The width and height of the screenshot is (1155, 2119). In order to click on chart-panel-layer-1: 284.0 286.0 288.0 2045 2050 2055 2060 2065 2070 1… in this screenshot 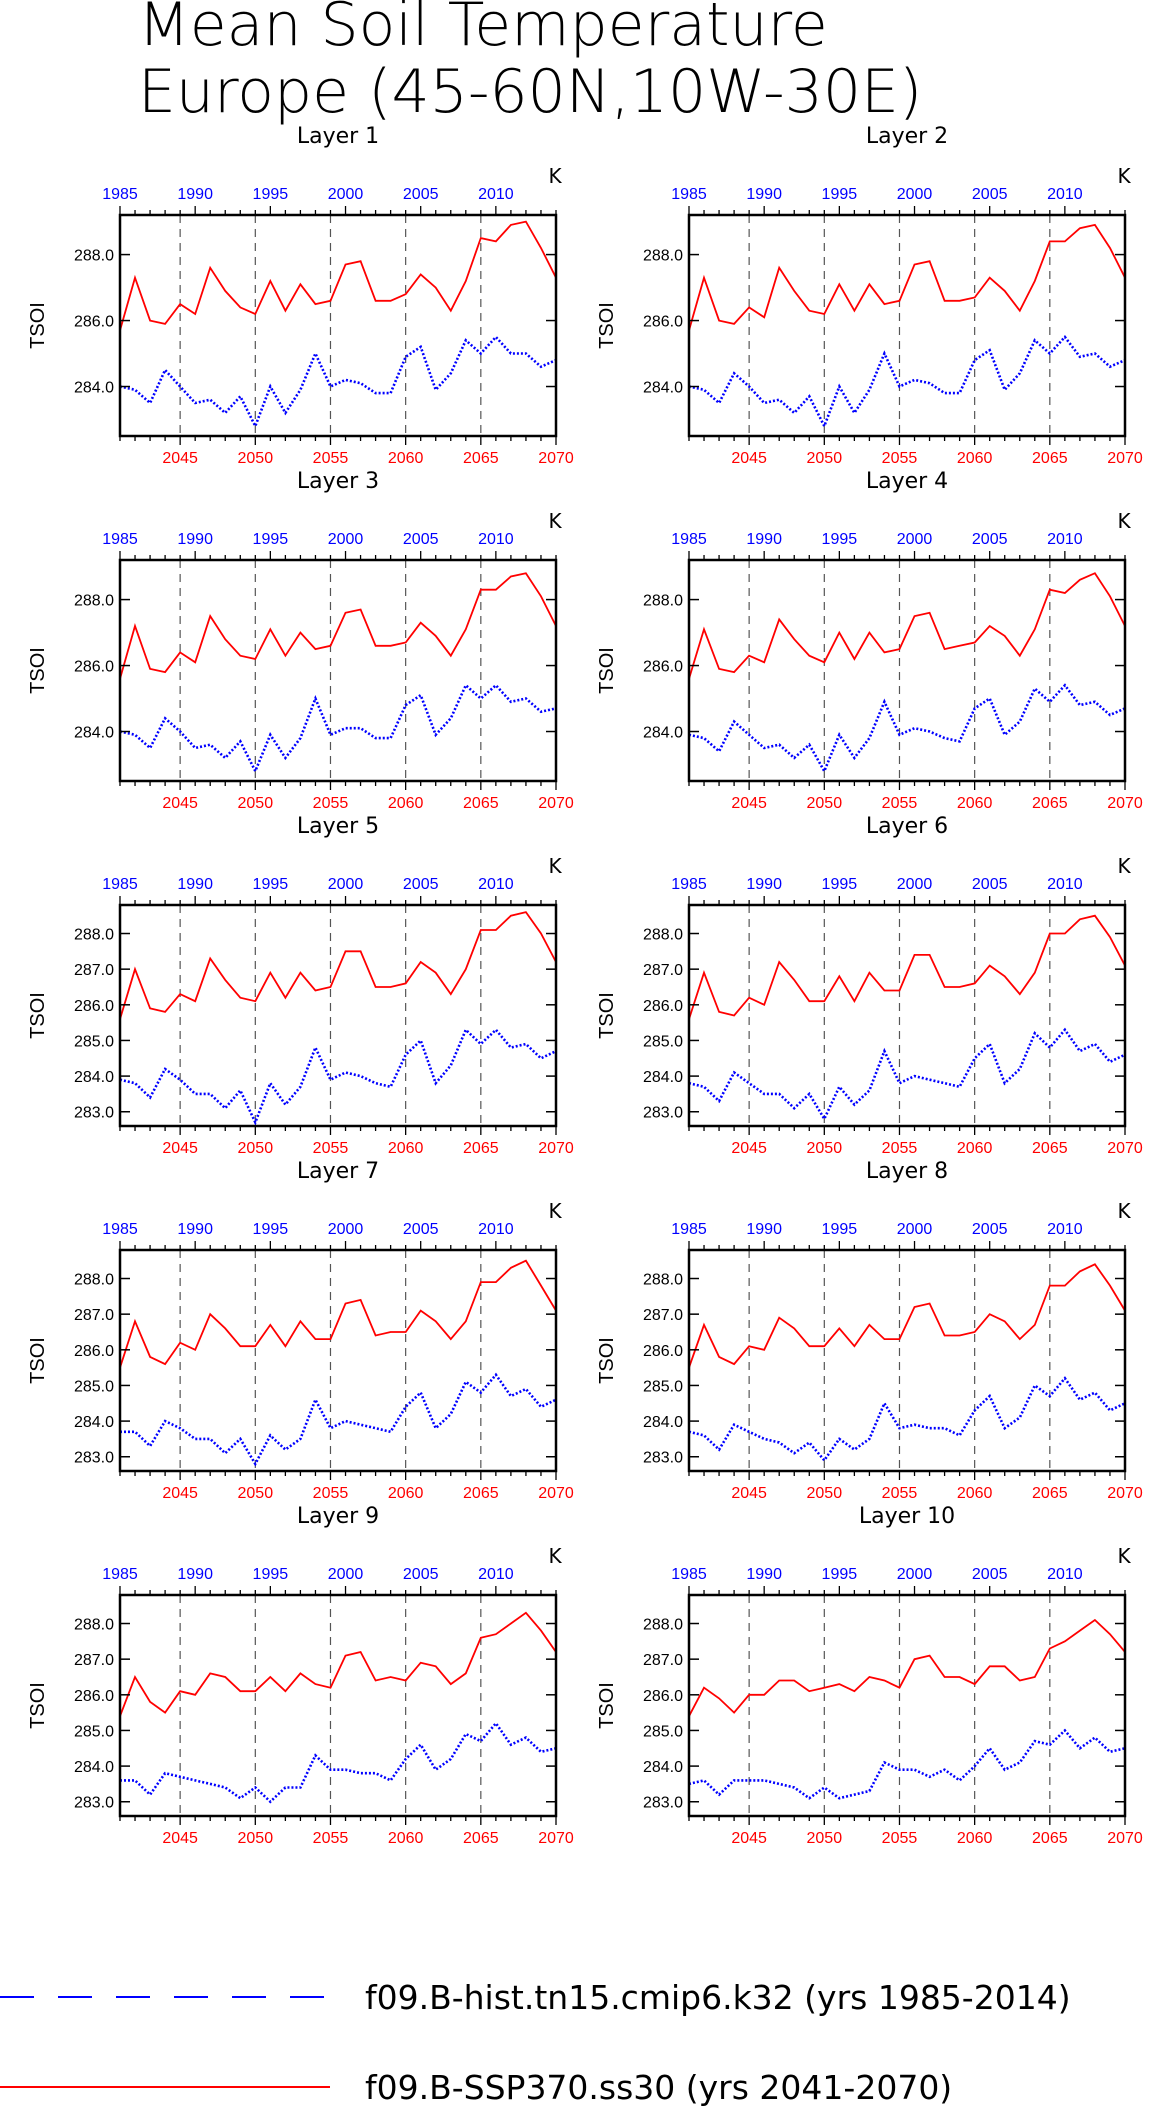, I will do `click(300, 295)`.